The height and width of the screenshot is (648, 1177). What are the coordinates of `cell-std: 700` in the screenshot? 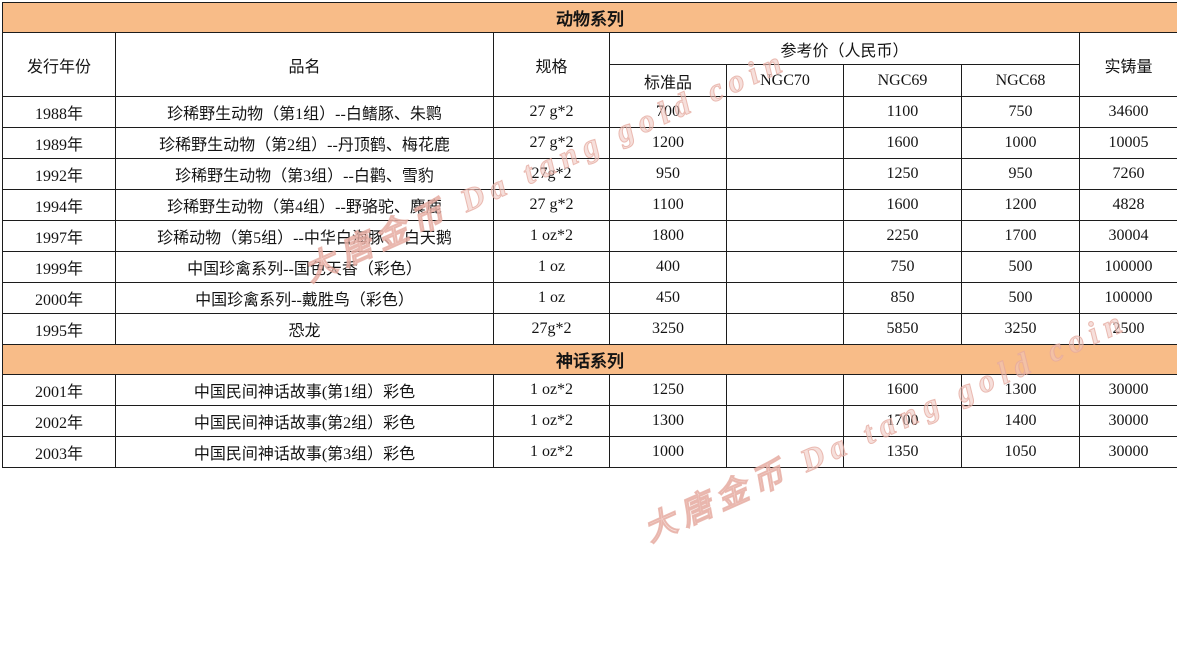 It's located at (668, 112).